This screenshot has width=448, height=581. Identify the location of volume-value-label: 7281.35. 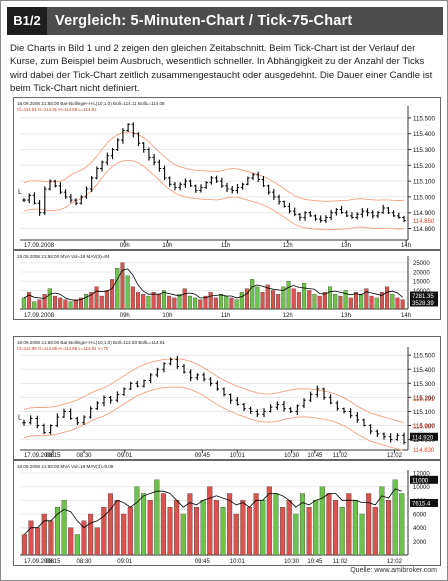
(423, 297).